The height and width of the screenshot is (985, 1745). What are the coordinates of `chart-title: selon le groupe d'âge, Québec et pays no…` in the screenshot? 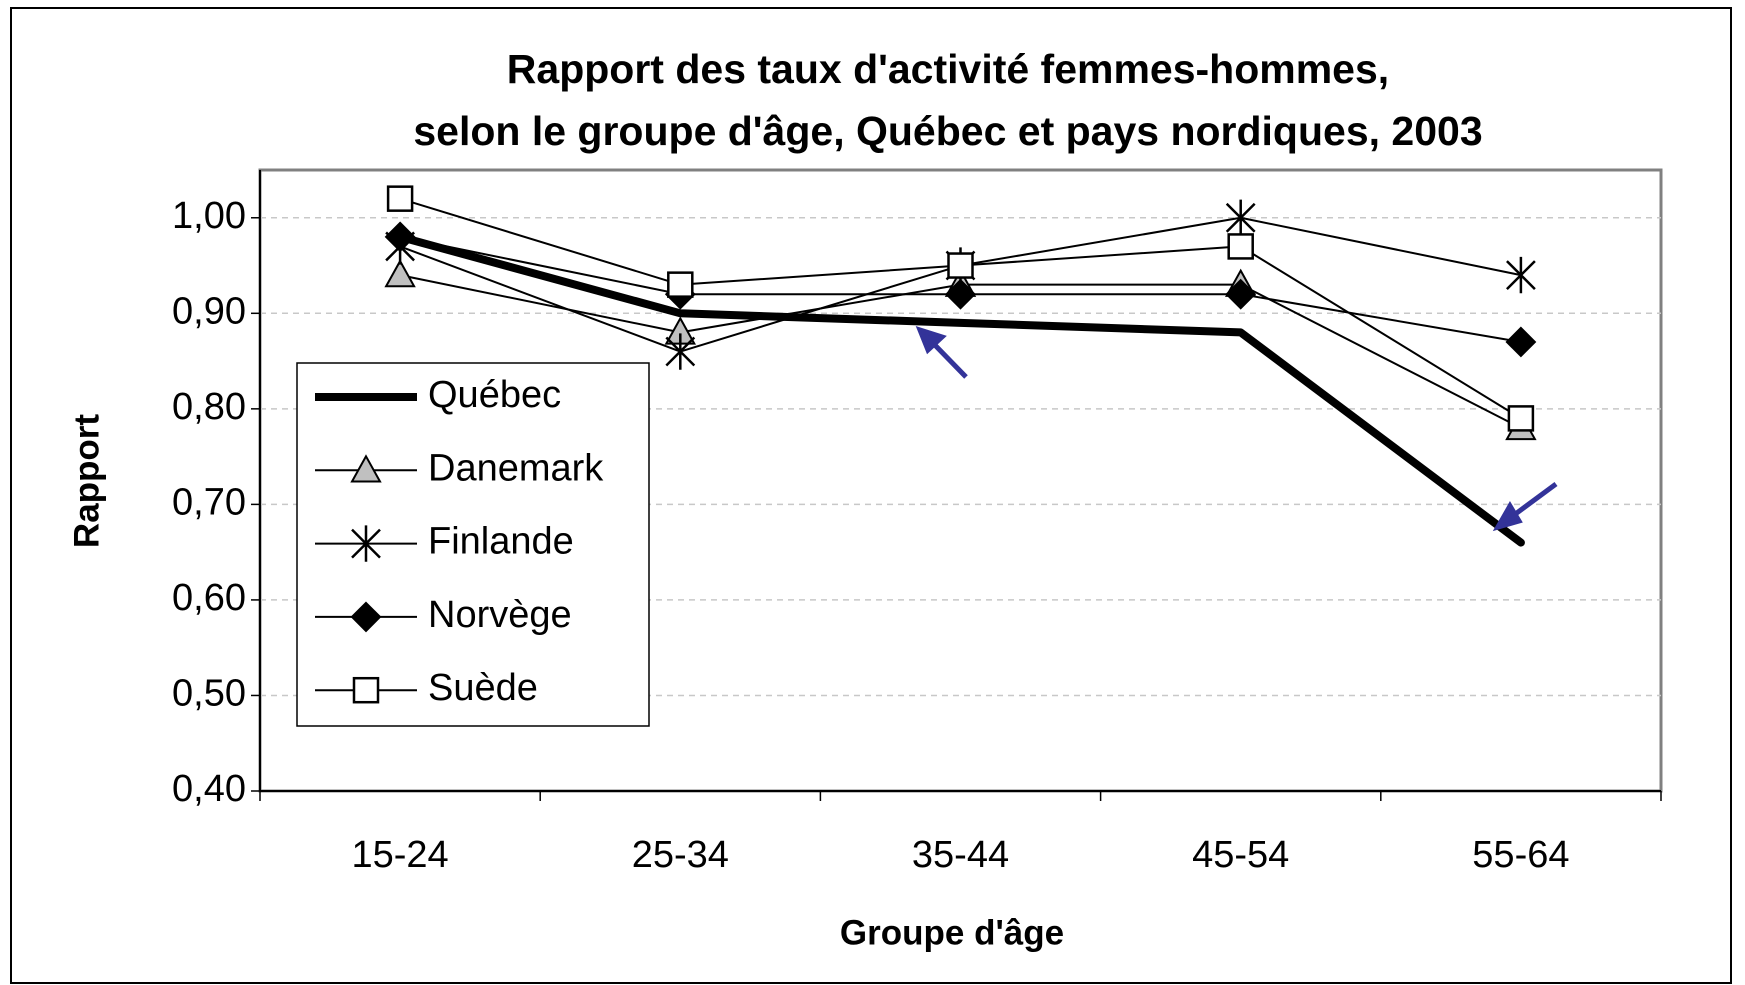 It's located at (947, 131).